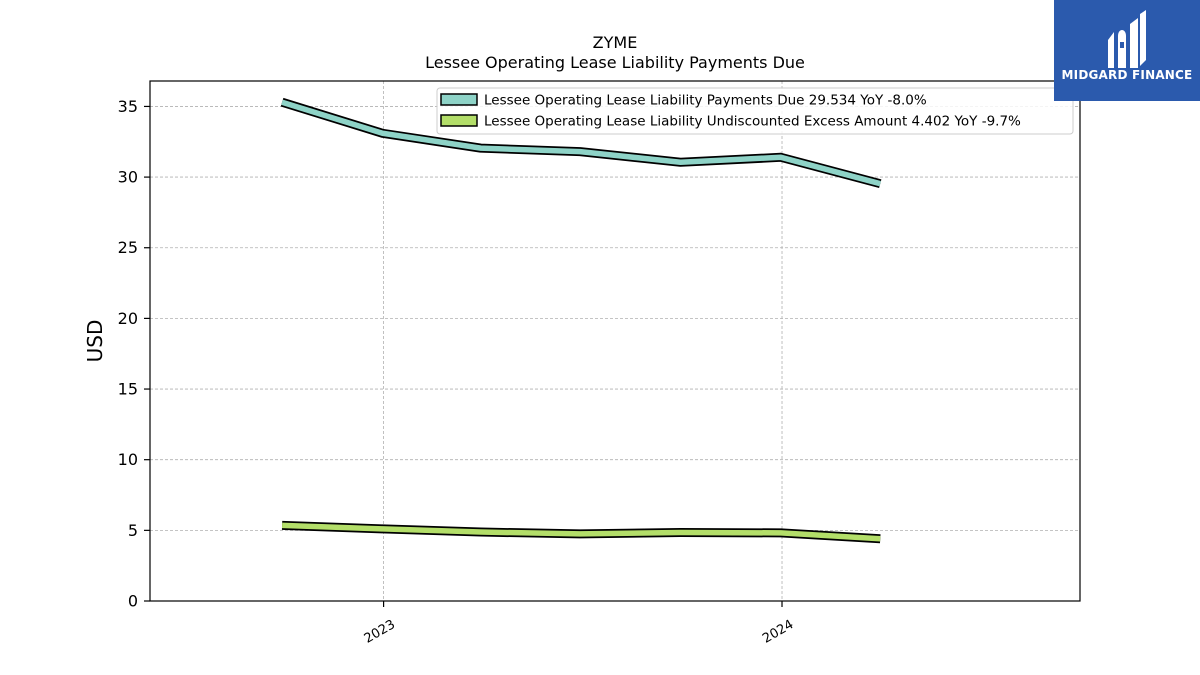 Image resolution: width=1200 pixels, height=675 pixels. What do you see at coordinates (128, 318) in the screenshot?
I see `y-tick-label: 20` at bounding box center [128, 318].